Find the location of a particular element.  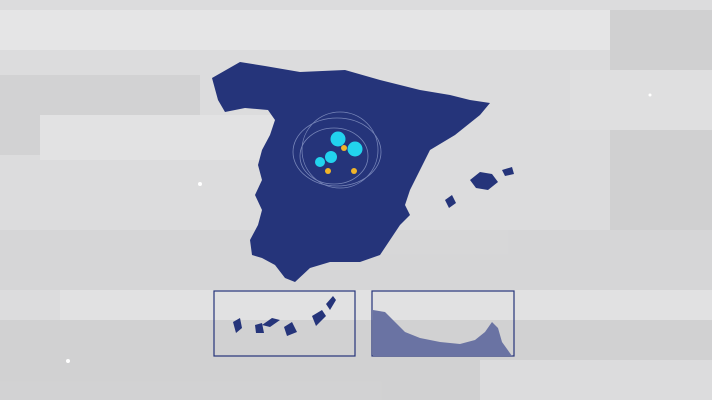

inset-frame is located at coordinates (284, 323).